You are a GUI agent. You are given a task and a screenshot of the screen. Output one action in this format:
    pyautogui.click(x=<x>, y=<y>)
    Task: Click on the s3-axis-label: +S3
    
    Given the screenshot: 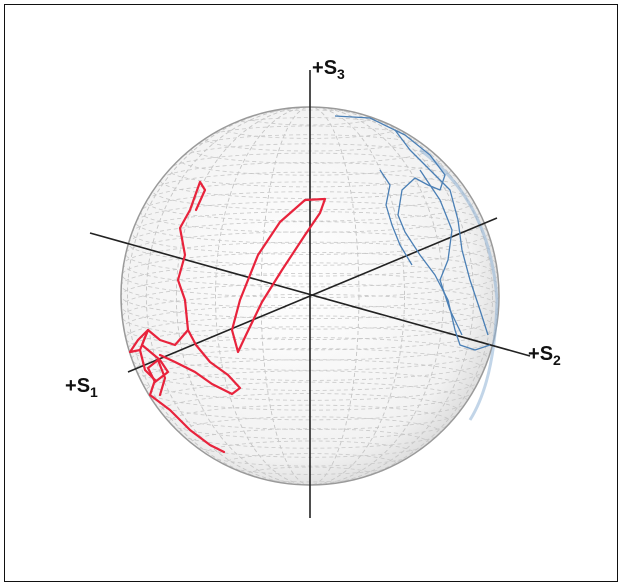 What is the action you would take?
    pyautogui.click(x=328, y=69)
    